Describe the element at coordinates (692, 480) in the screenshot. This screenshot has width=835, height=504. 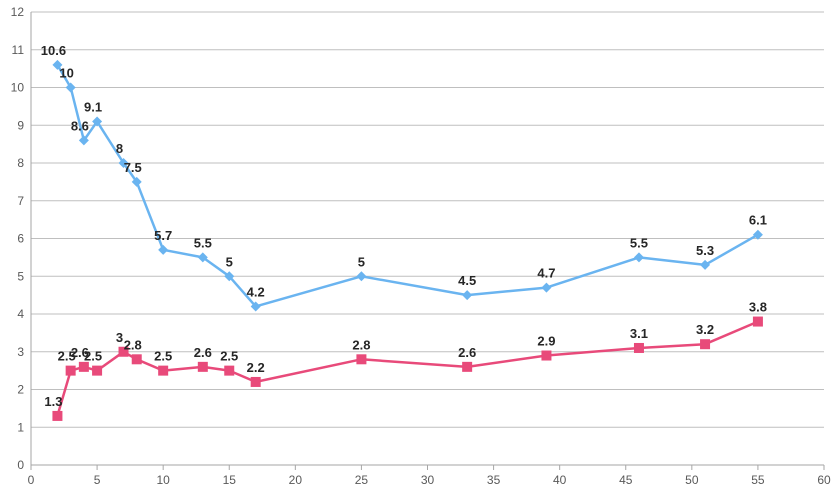
I see `x-tick-label: 50` at that location.